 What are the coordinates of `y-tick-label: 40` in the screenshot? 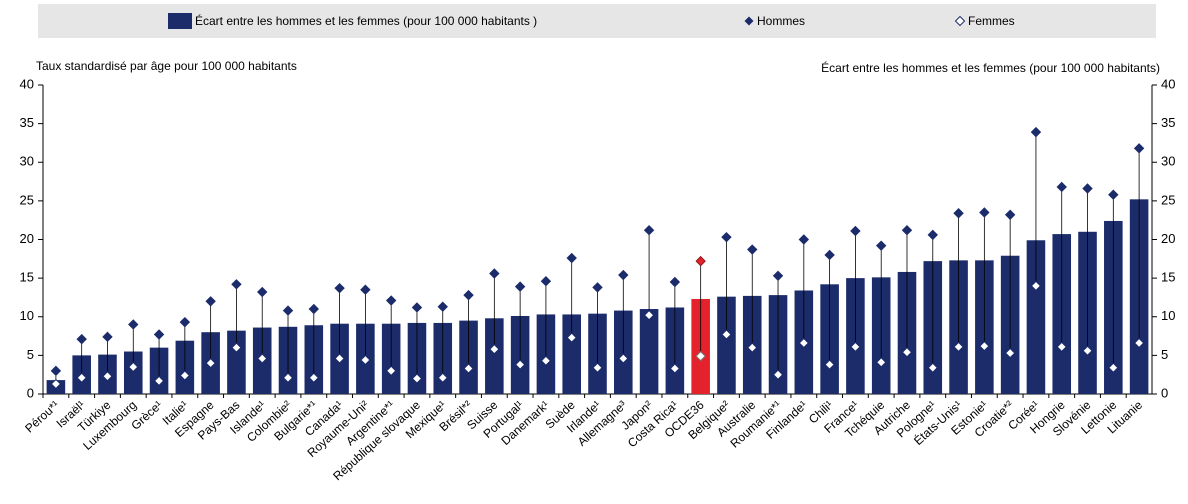 It's located at (27, 83).